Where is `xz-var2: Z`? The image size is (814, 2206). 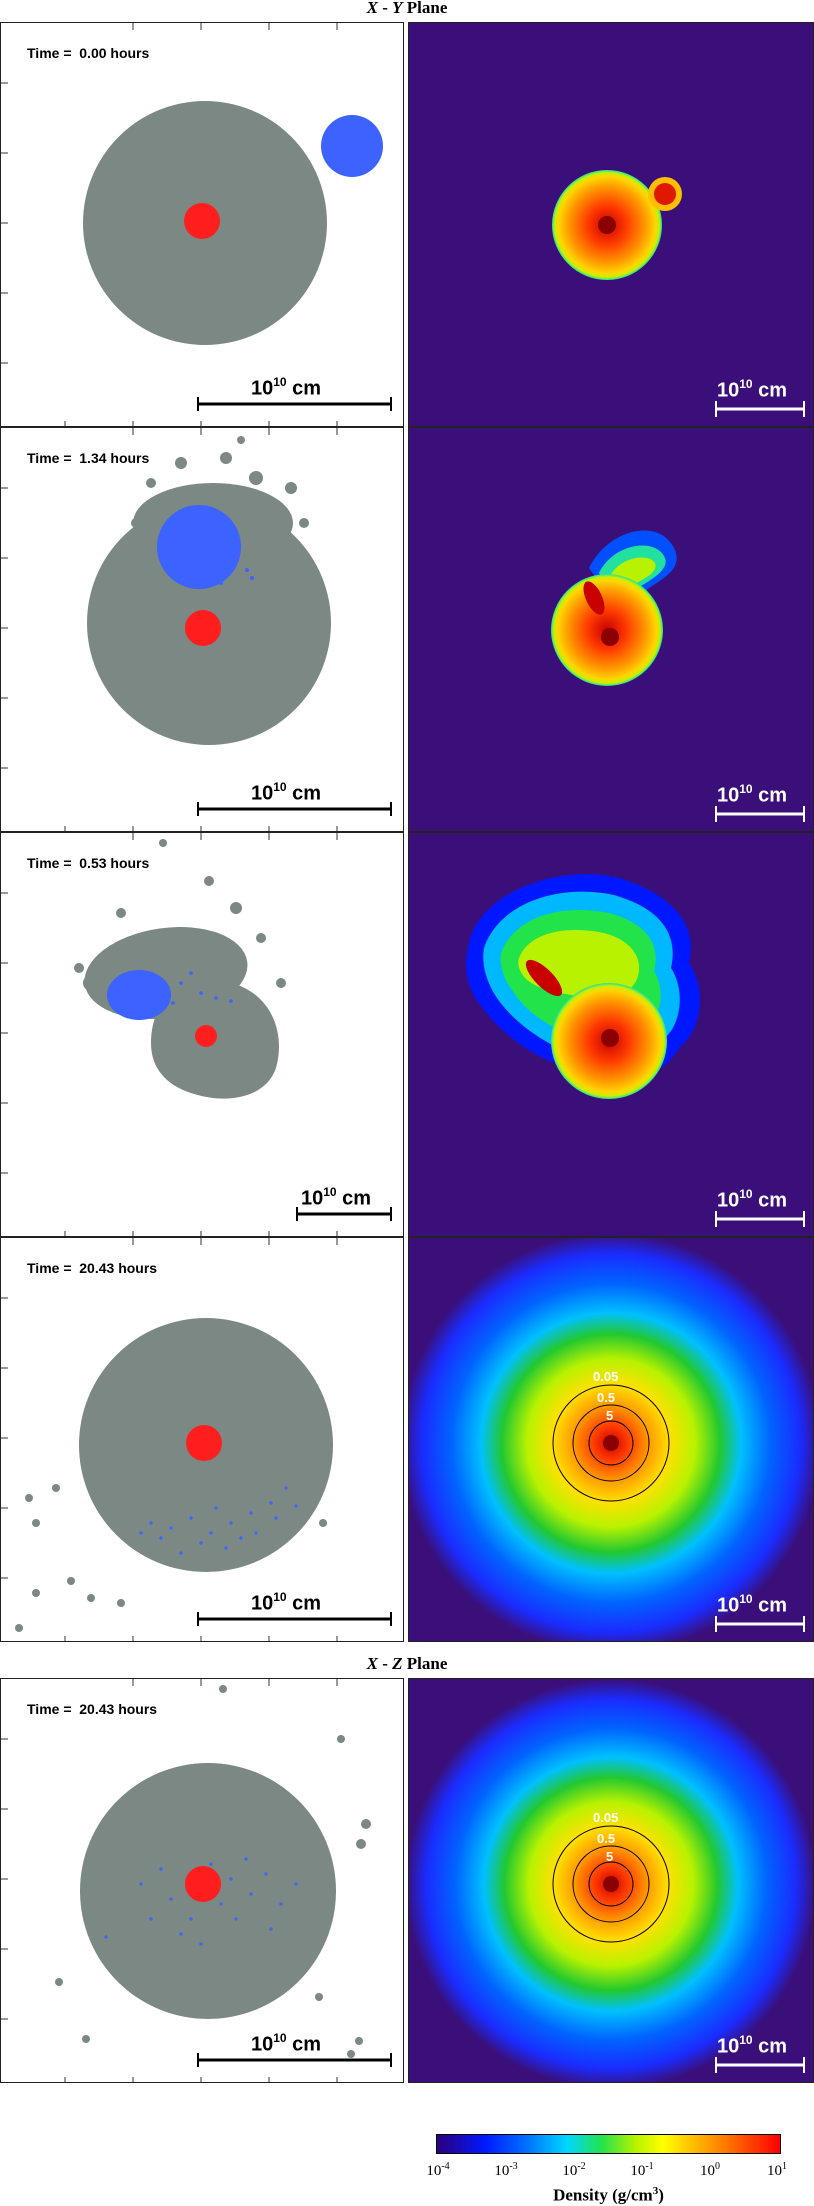 xz-var2: Z is located at coordinates (397, 1663).